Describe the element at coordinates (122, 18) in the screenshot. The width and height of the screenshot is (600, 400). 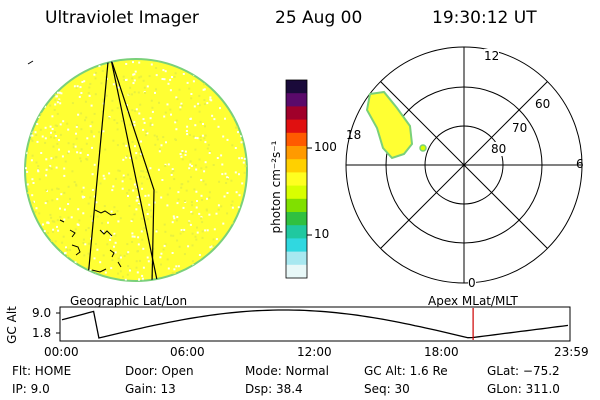
I see `instrument-title: Ultraviolet Imager` at that location.